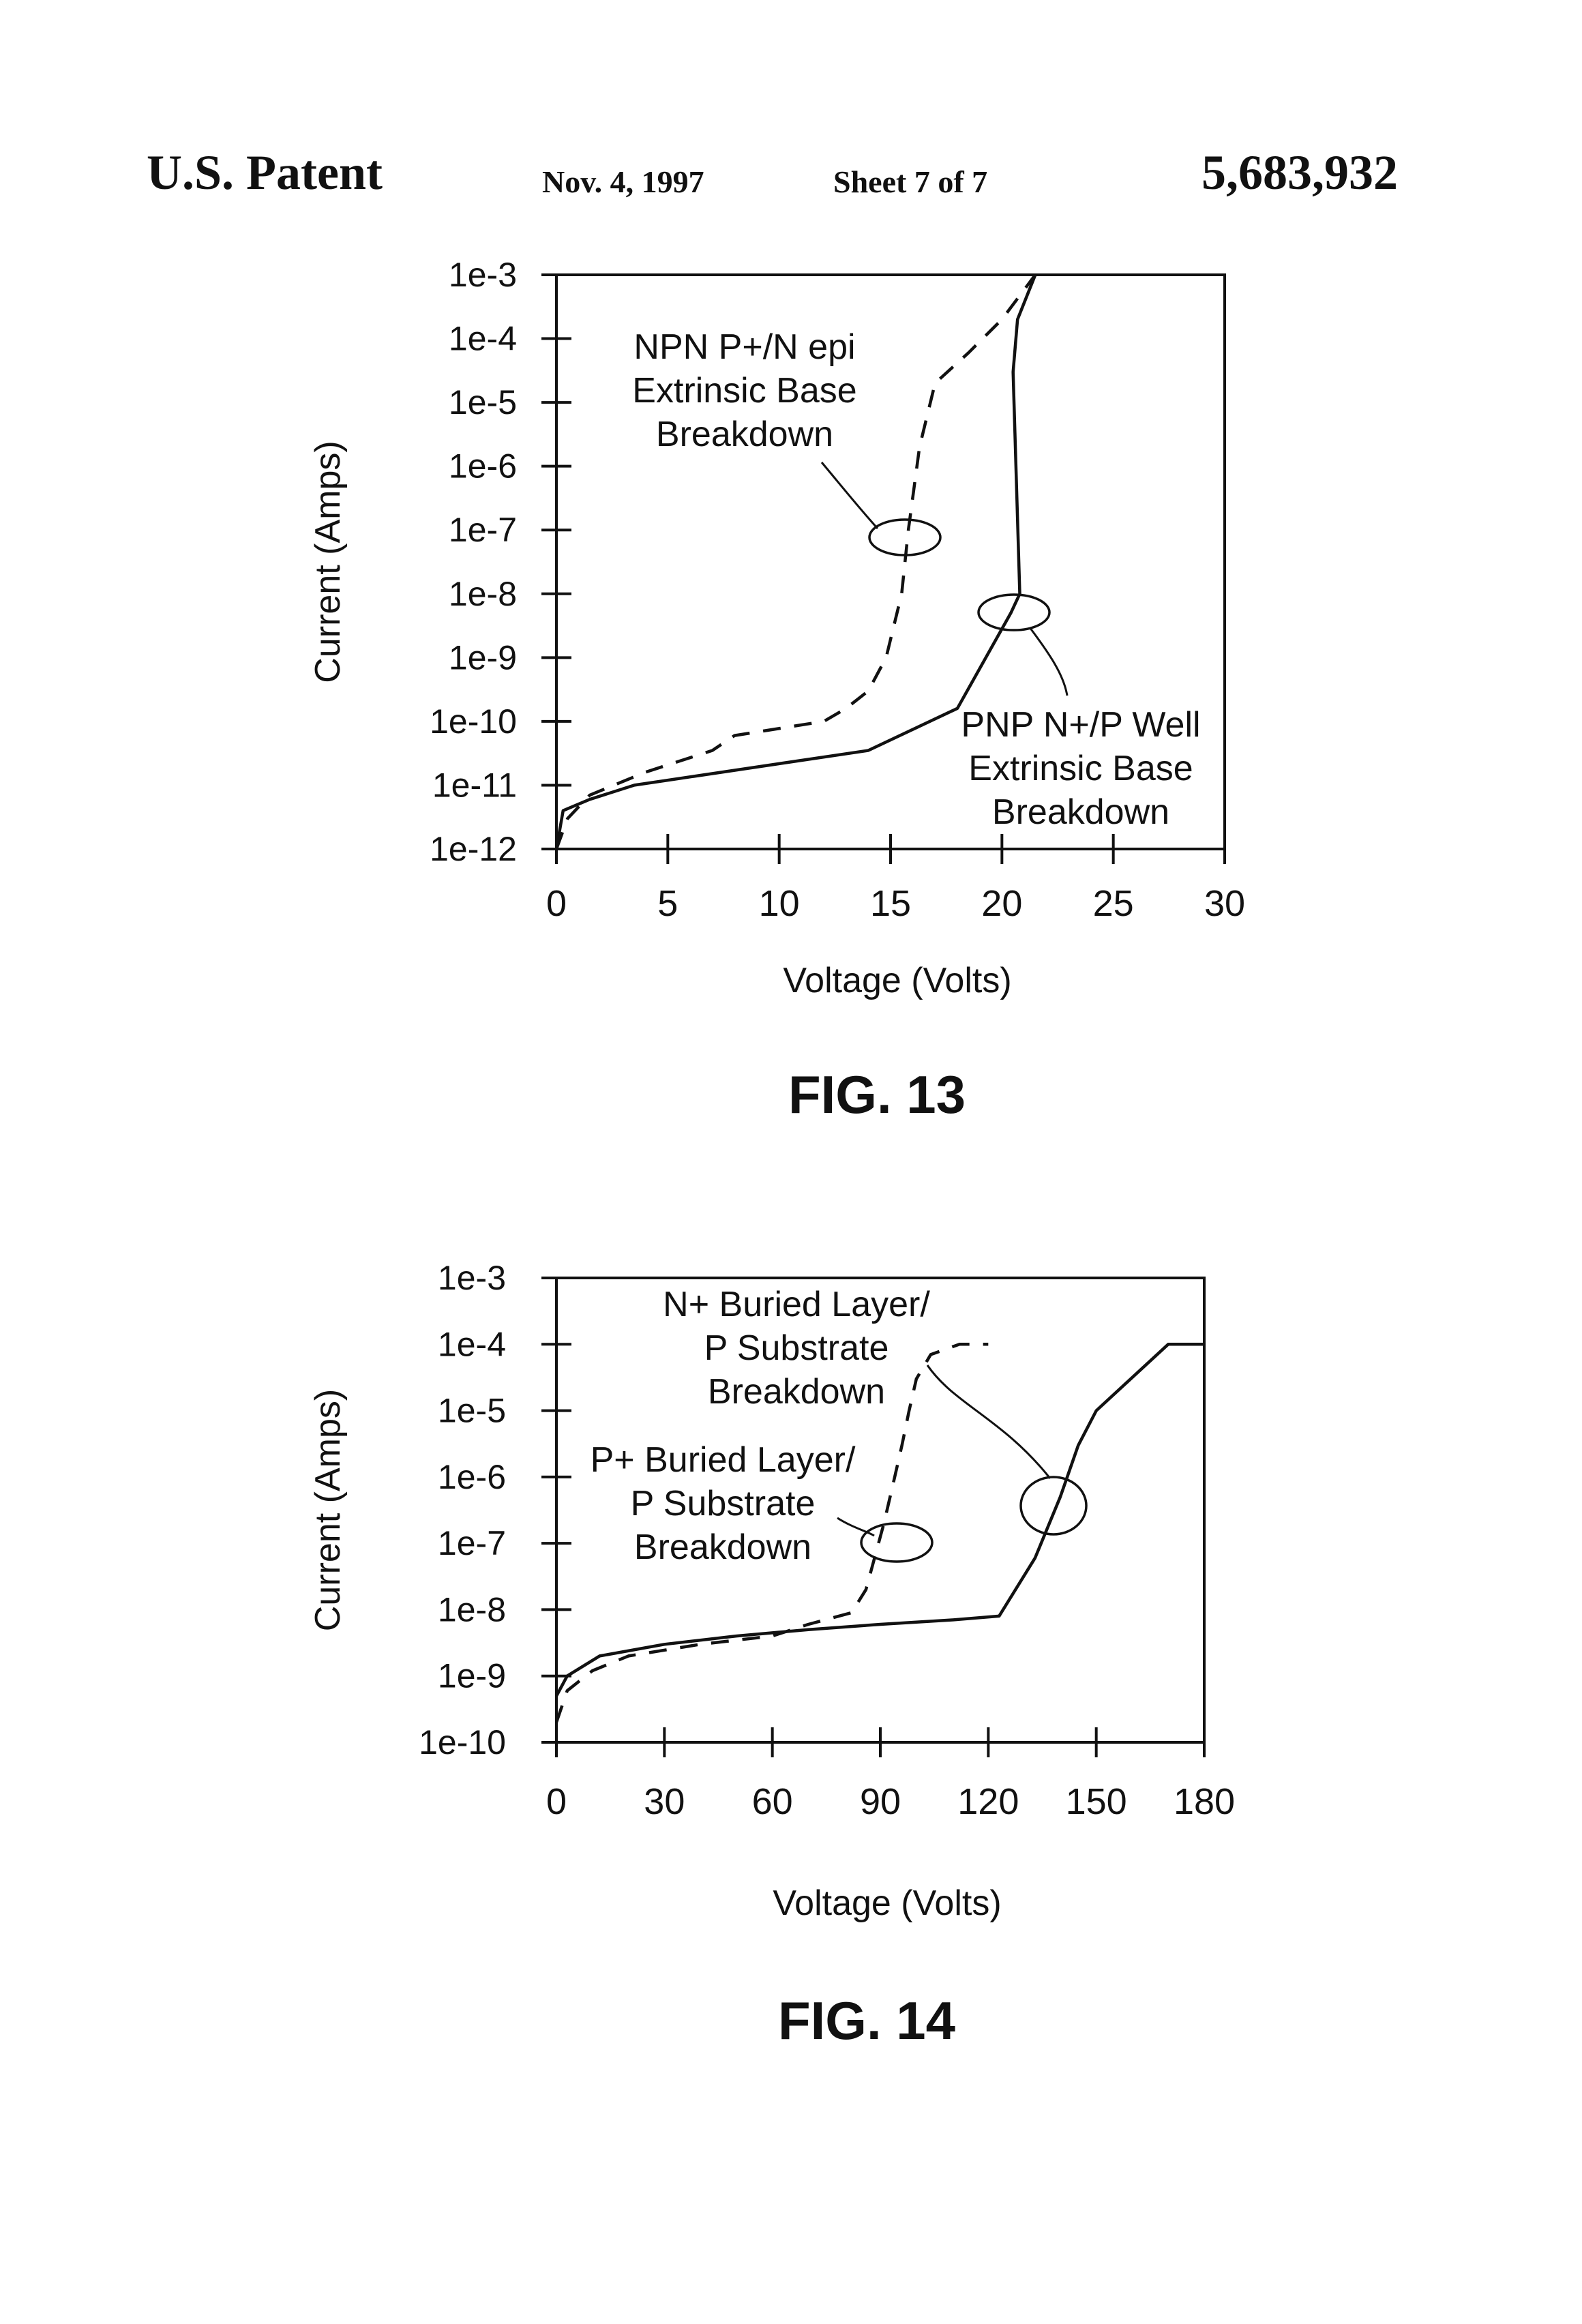 The width and height of the screenshot is (1582, 2324). Describe the element at coordinates (483, 466) in the screenshot. I see `fig13-y-tick-label: 1e-6` at that location.